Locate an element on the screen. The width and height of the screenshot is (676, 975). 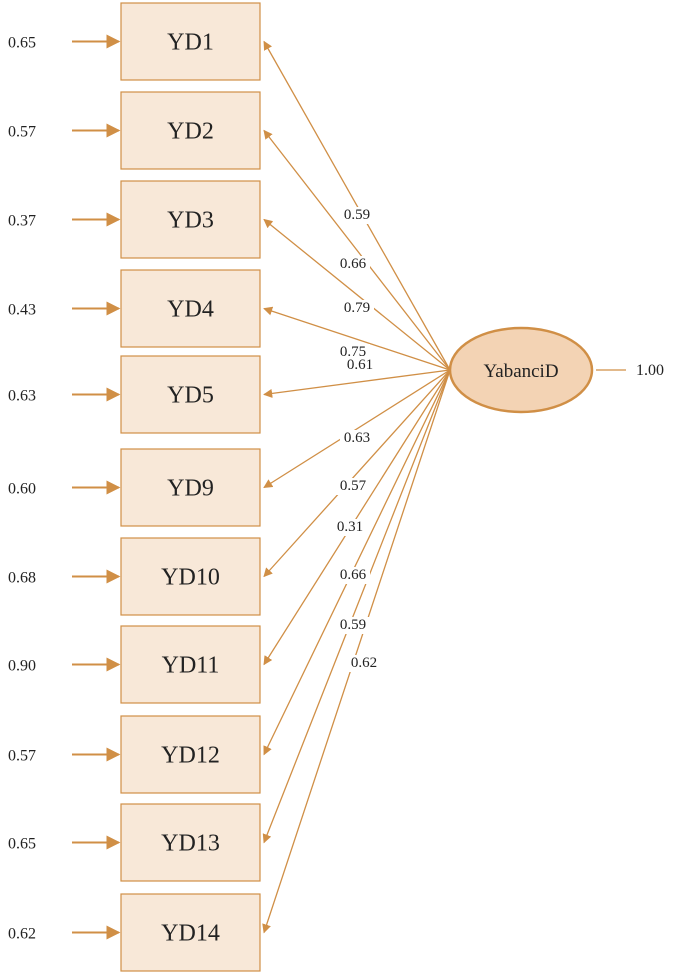
indicator-label: YD9 is located at coordinates (190, 489).